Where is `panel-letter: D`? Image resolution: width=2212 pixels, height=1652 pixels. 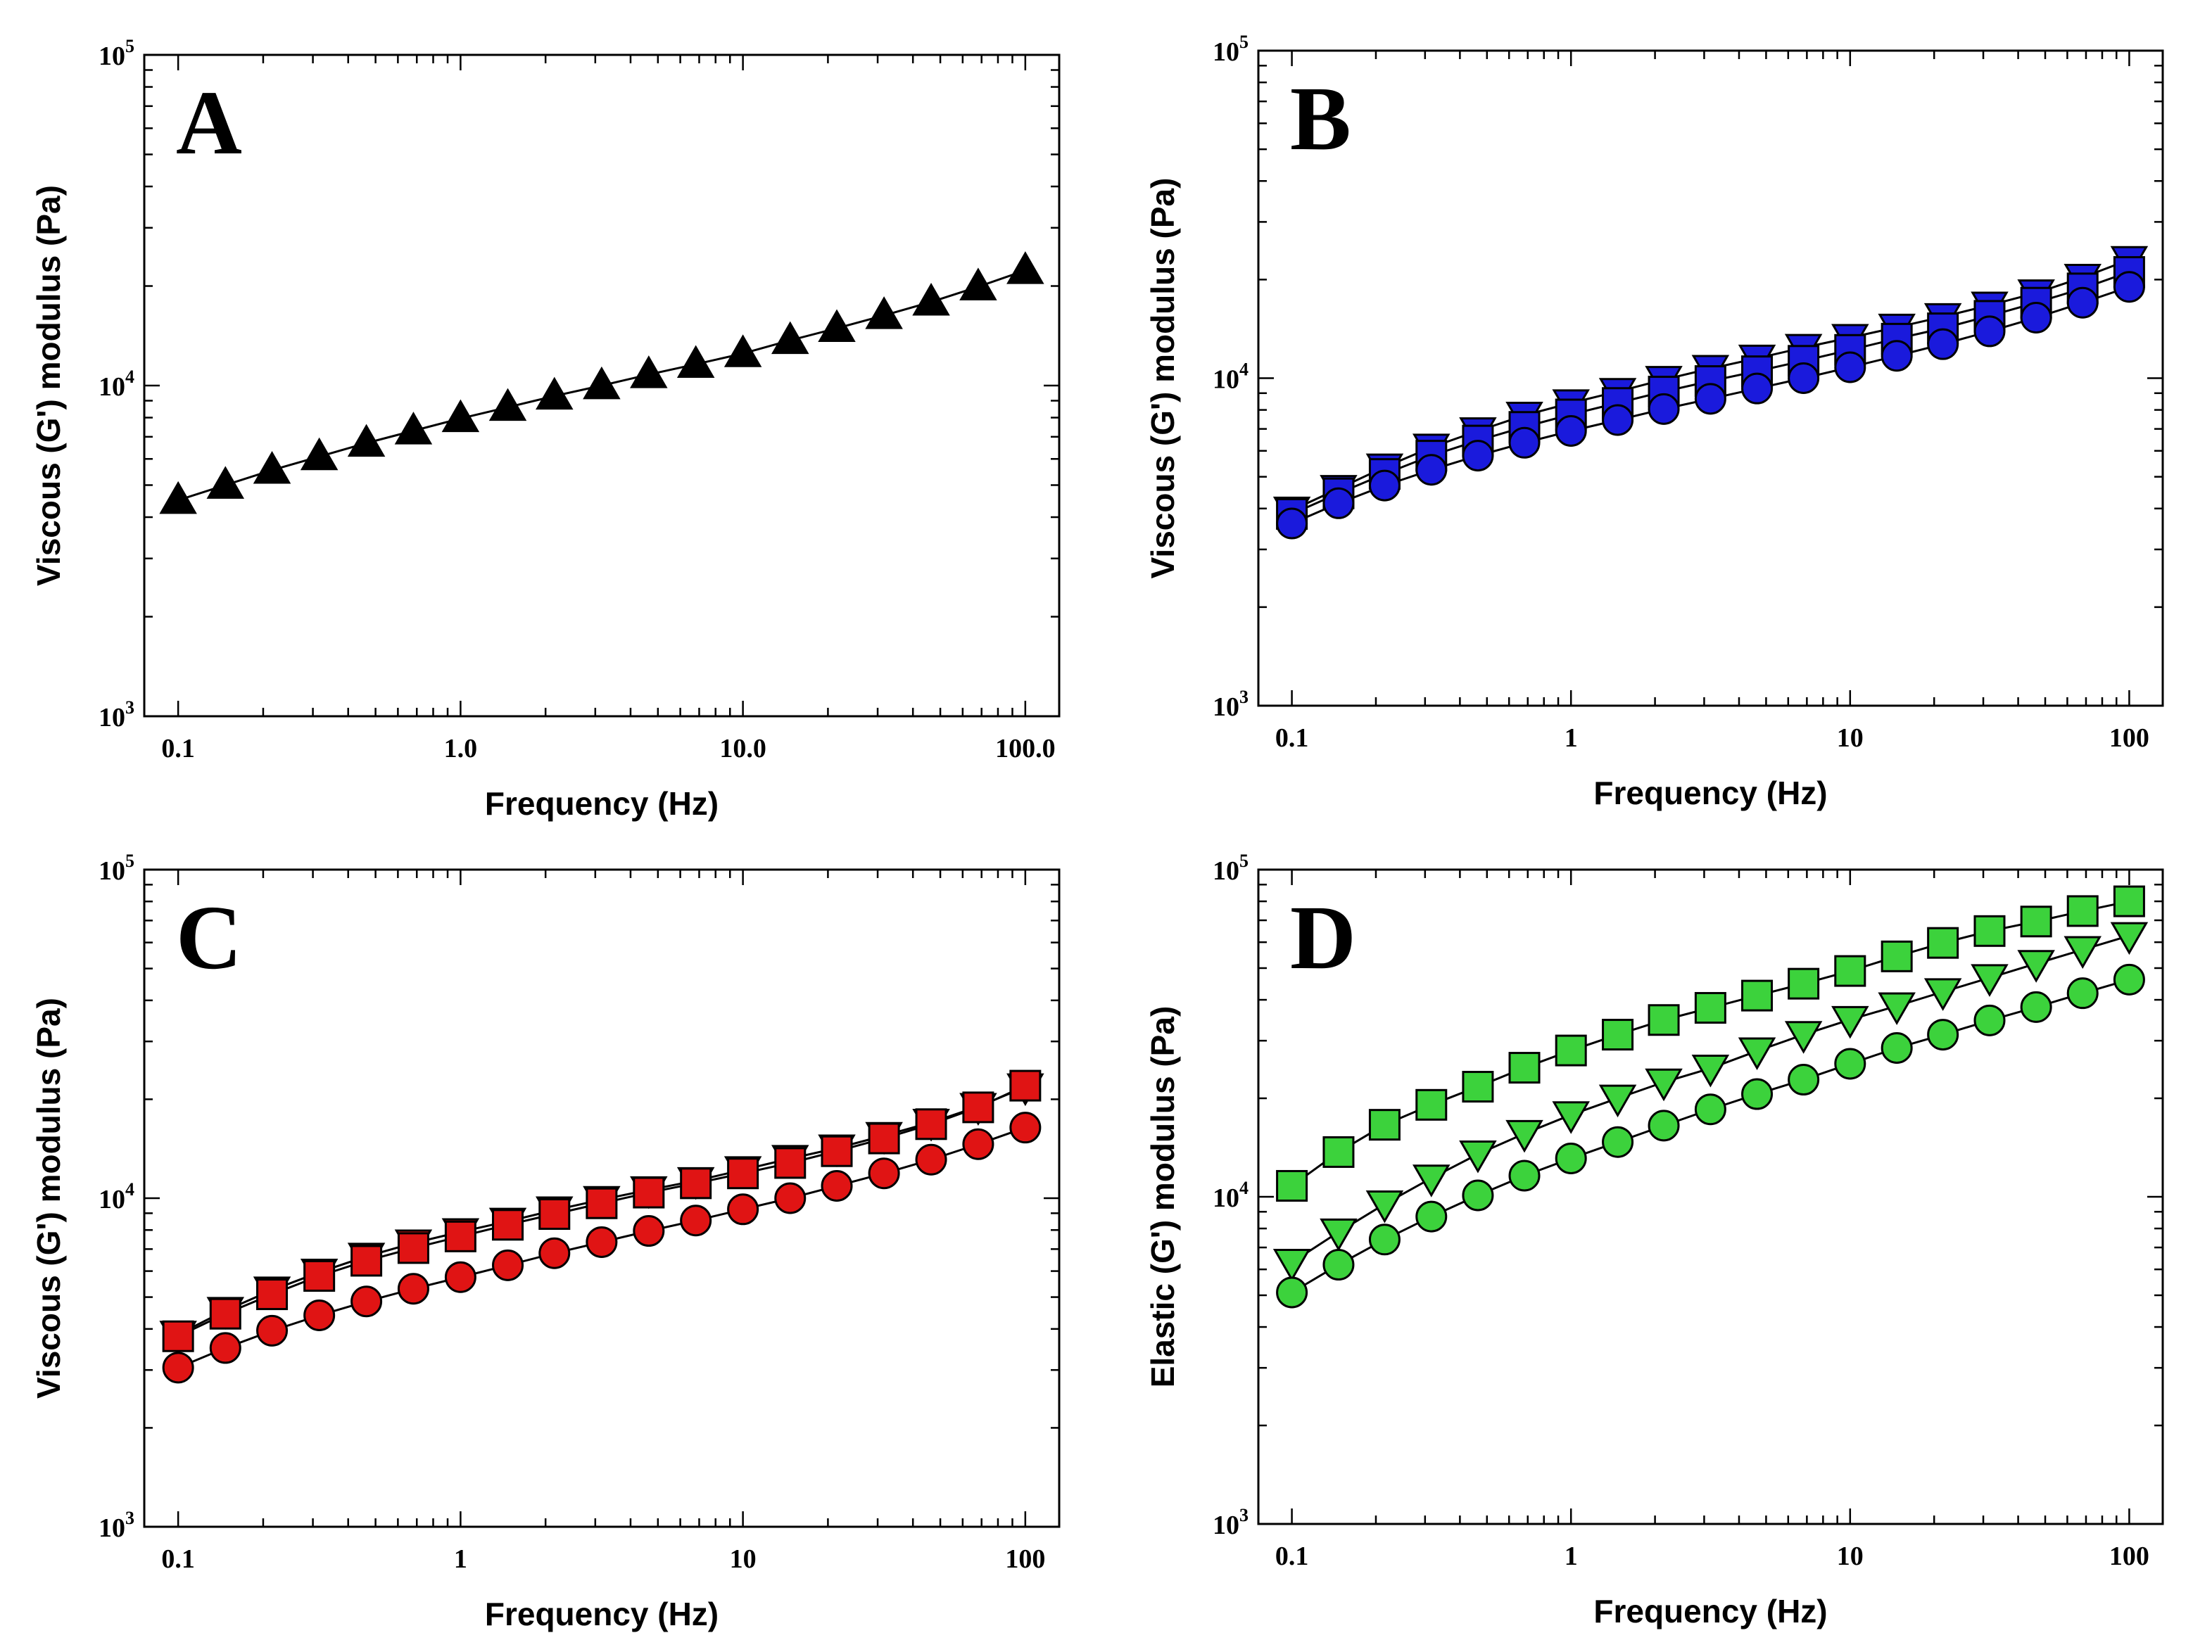 panel-letter: D is located at coordinates (1323, 938).